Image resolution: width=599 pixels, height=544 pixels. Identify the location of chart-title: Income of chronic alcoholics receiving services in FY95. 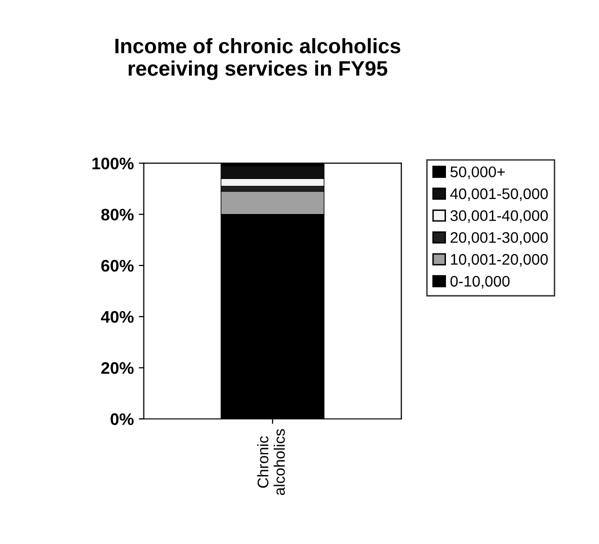
(257, 59).